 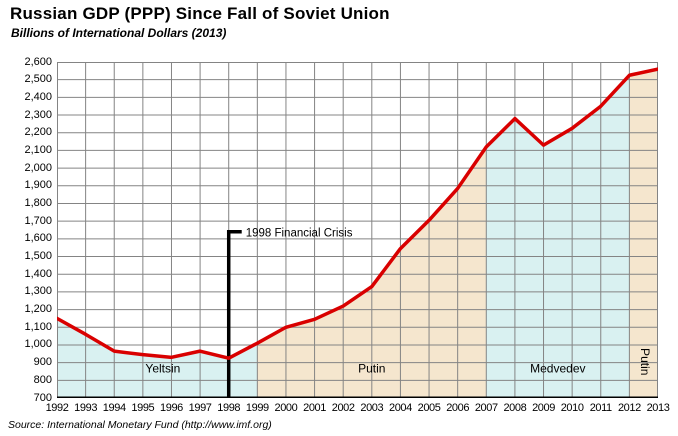 I want to click on x-axis-tick-label: 1994, so click(x=114, y=408).